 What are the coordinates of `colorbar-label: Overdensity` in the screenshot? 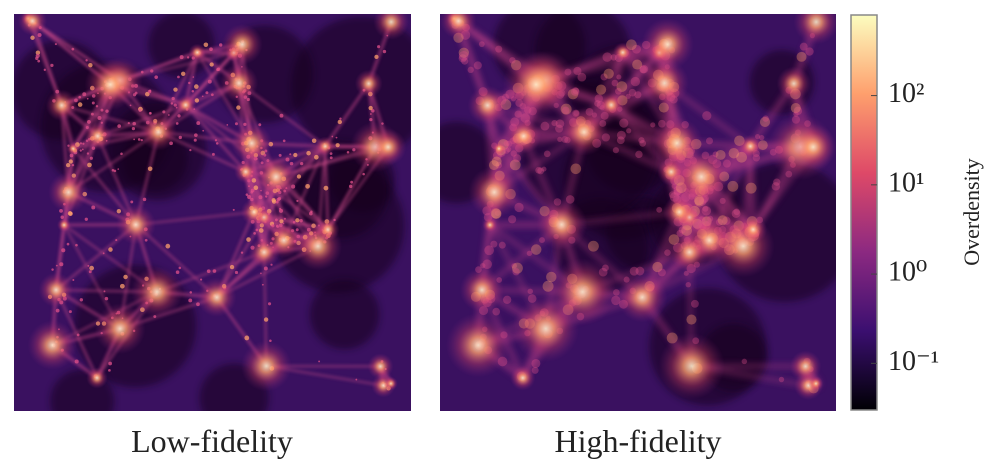 It's located at (971, 212).